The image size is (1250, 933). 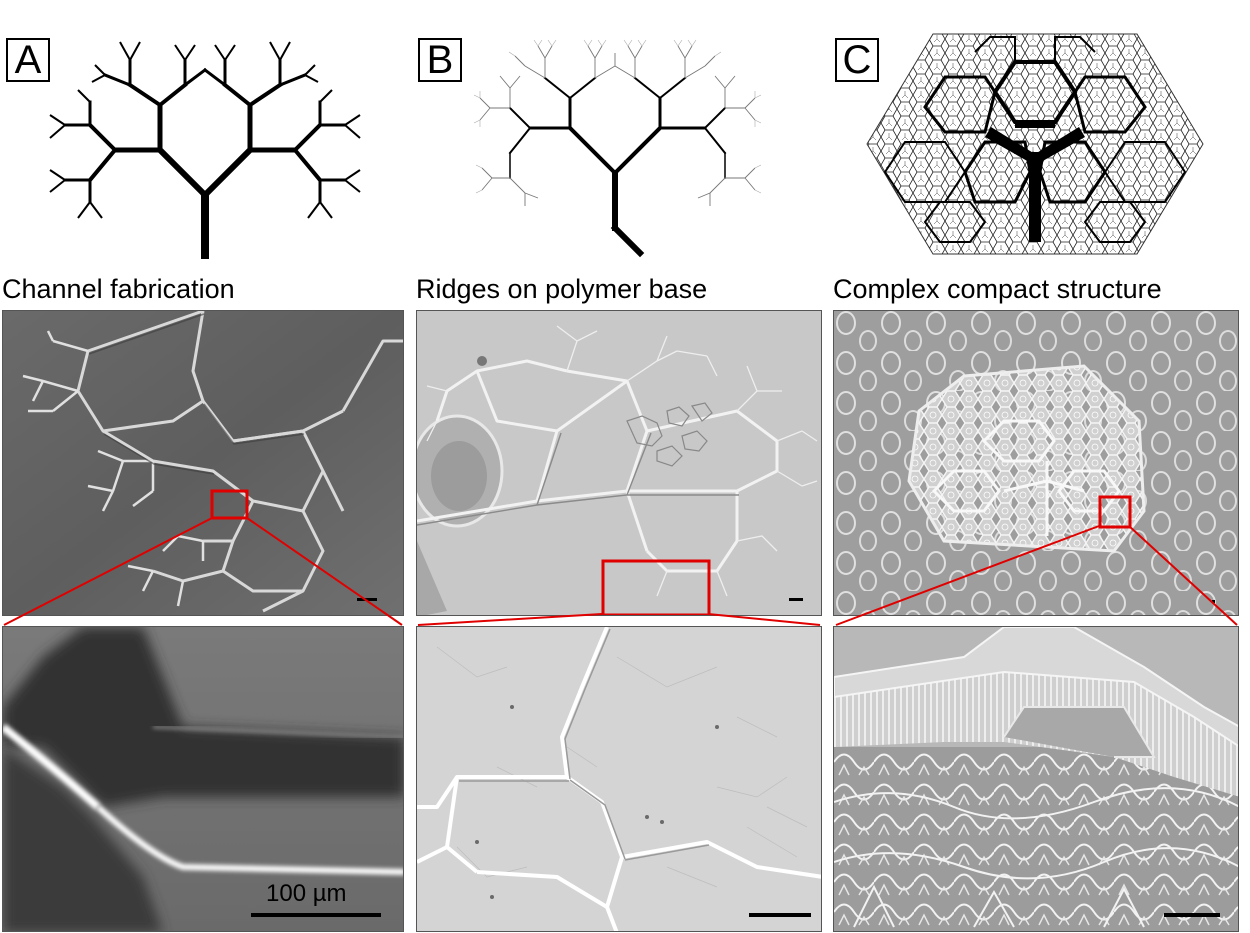 What do you see at coordinates (997, 289) in the screenshot?
I see `caption-c: Complex compact structure` at bounding box center [997, 289].